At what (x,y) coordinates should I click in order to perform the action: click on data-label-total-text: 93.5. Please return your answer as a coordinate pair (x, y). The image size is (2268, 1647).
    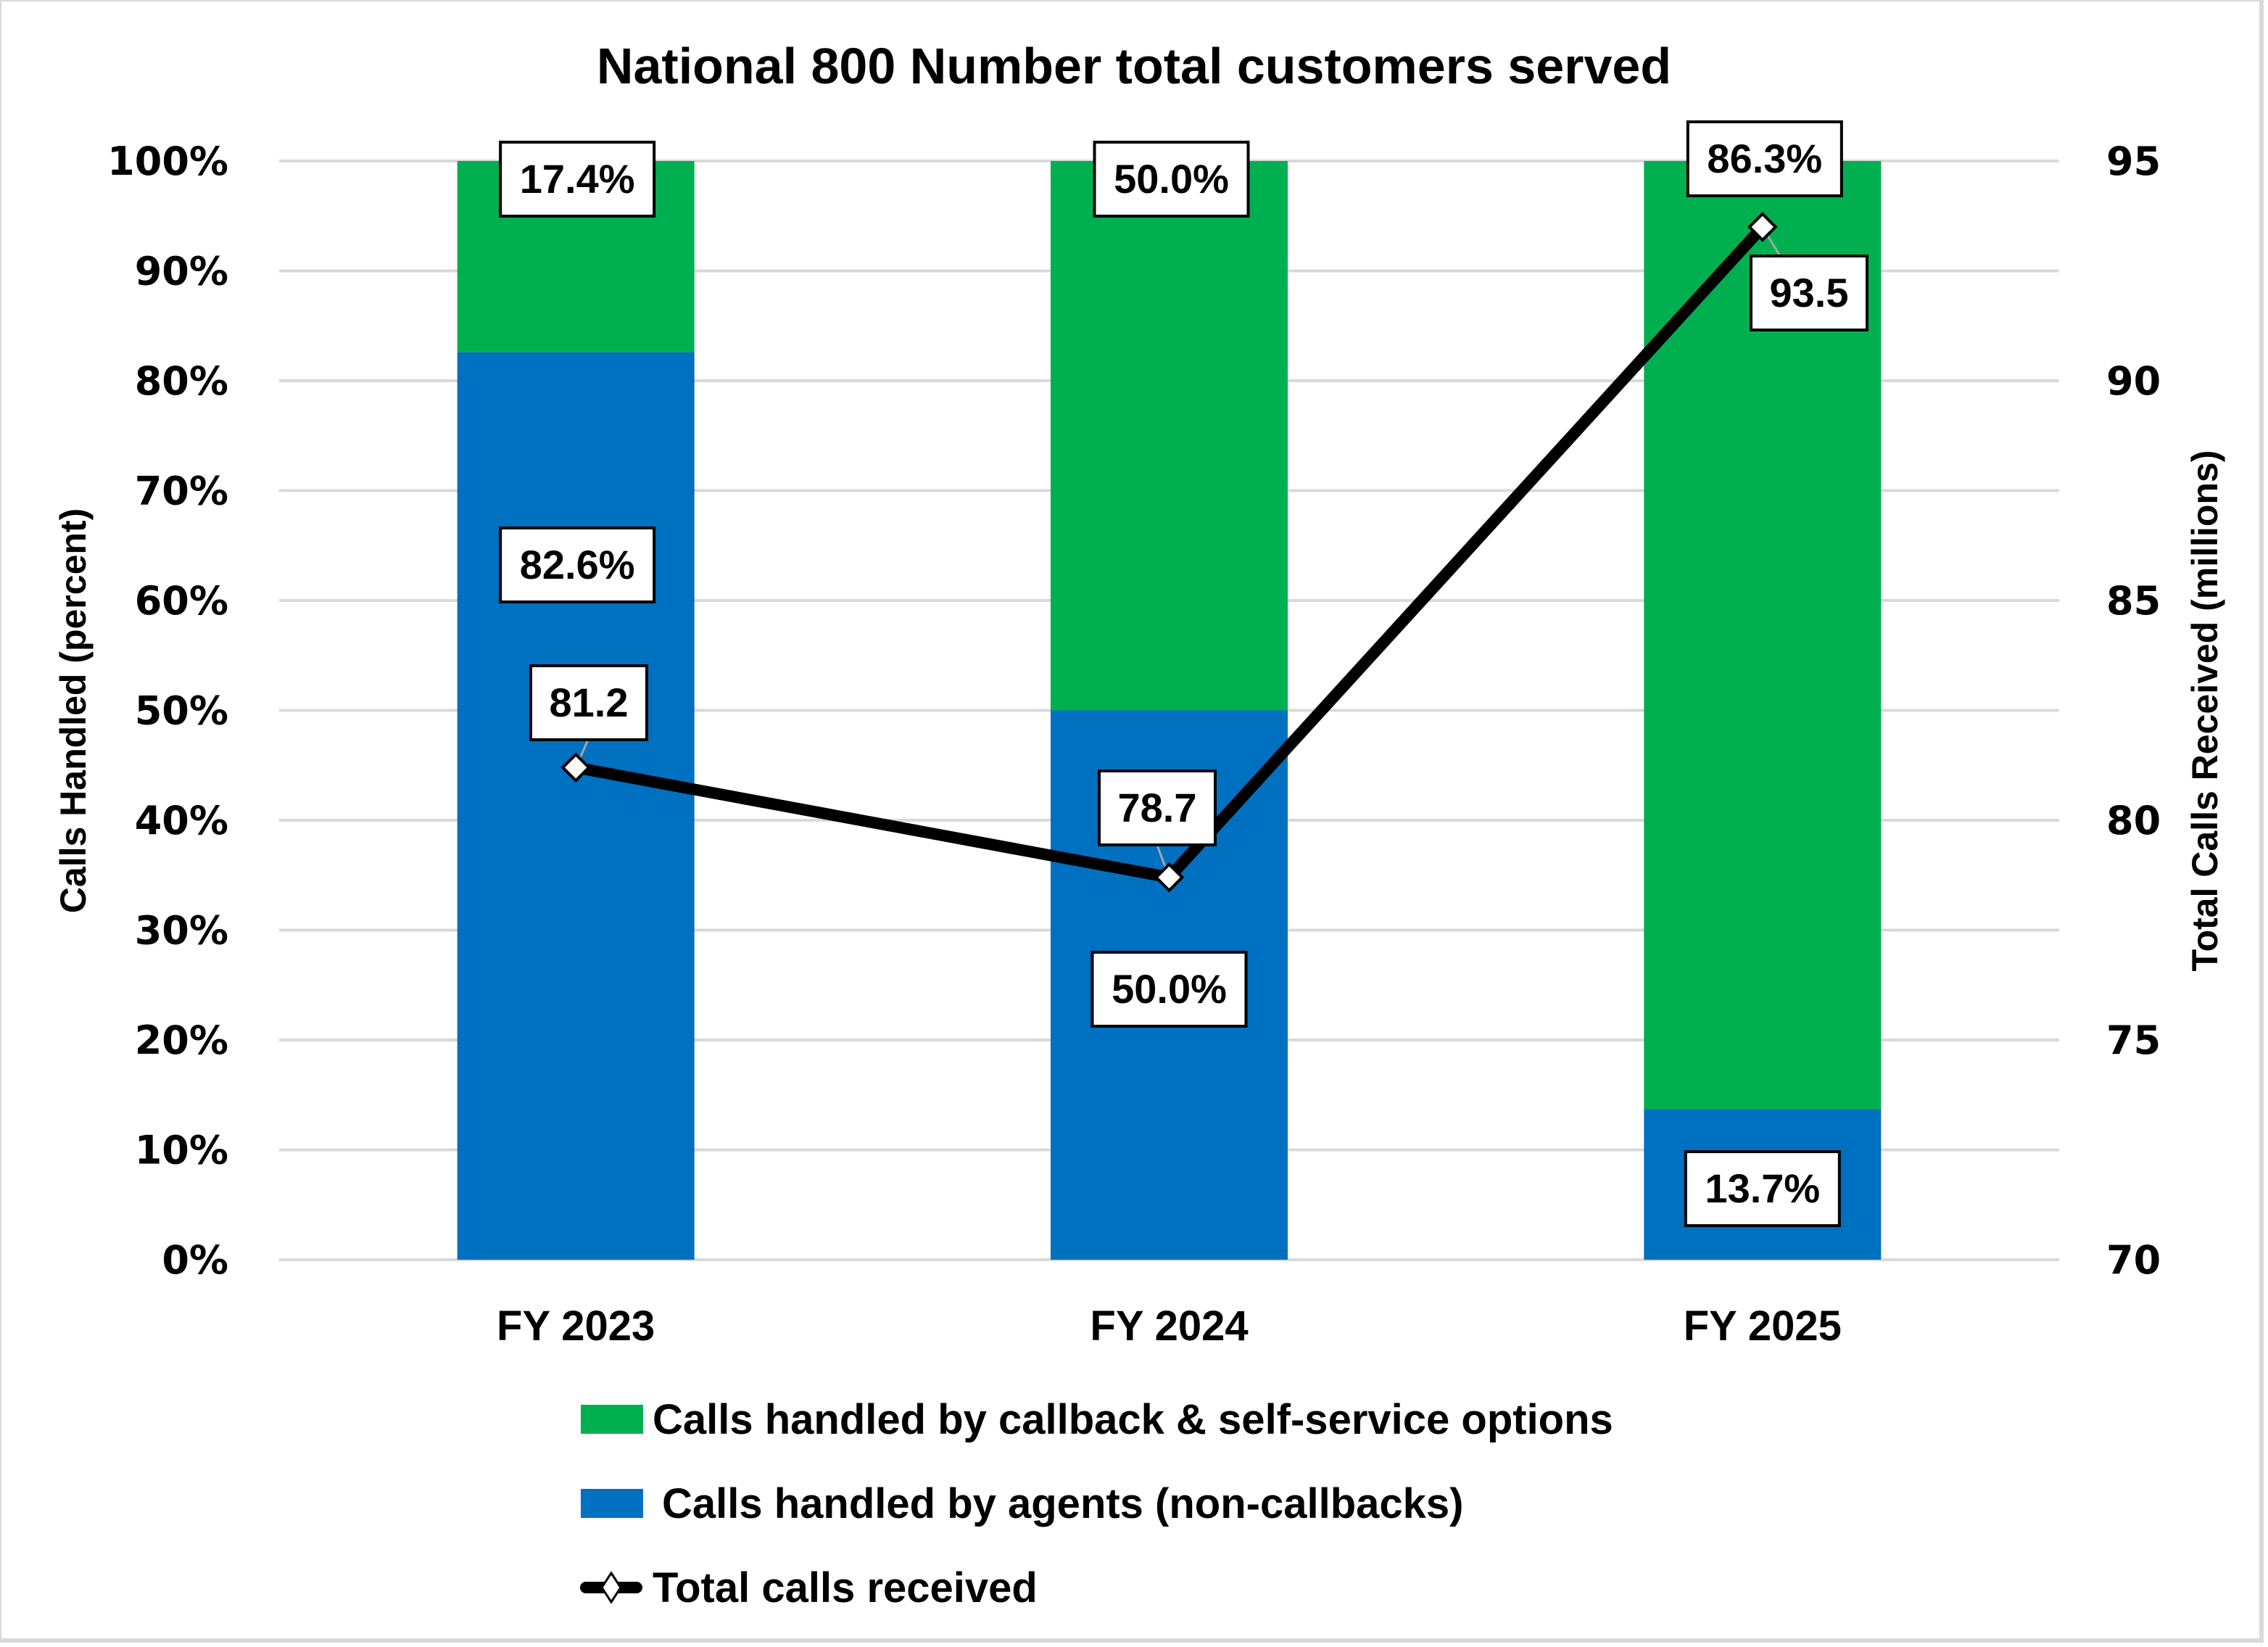
    Looking at the image, I should click on (1809, 292).